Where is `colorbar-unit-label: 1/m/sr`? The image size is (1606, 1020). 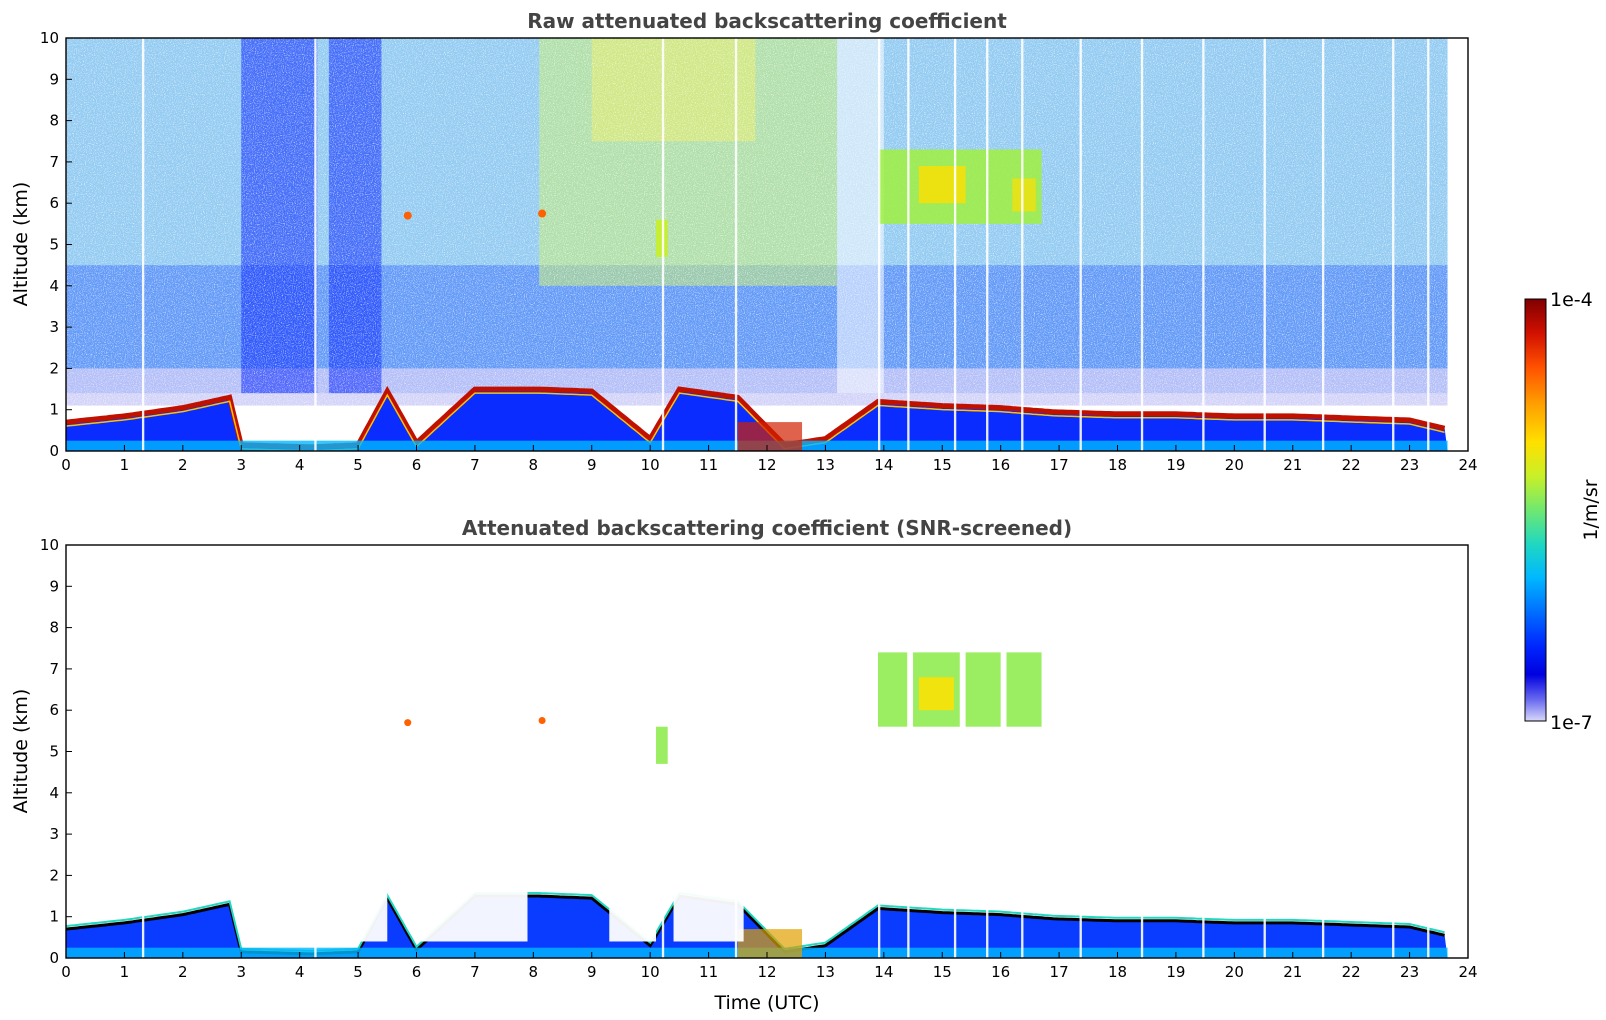
colorbar-unit-label: 1/m/sr is located at coordinates (1591, 509).